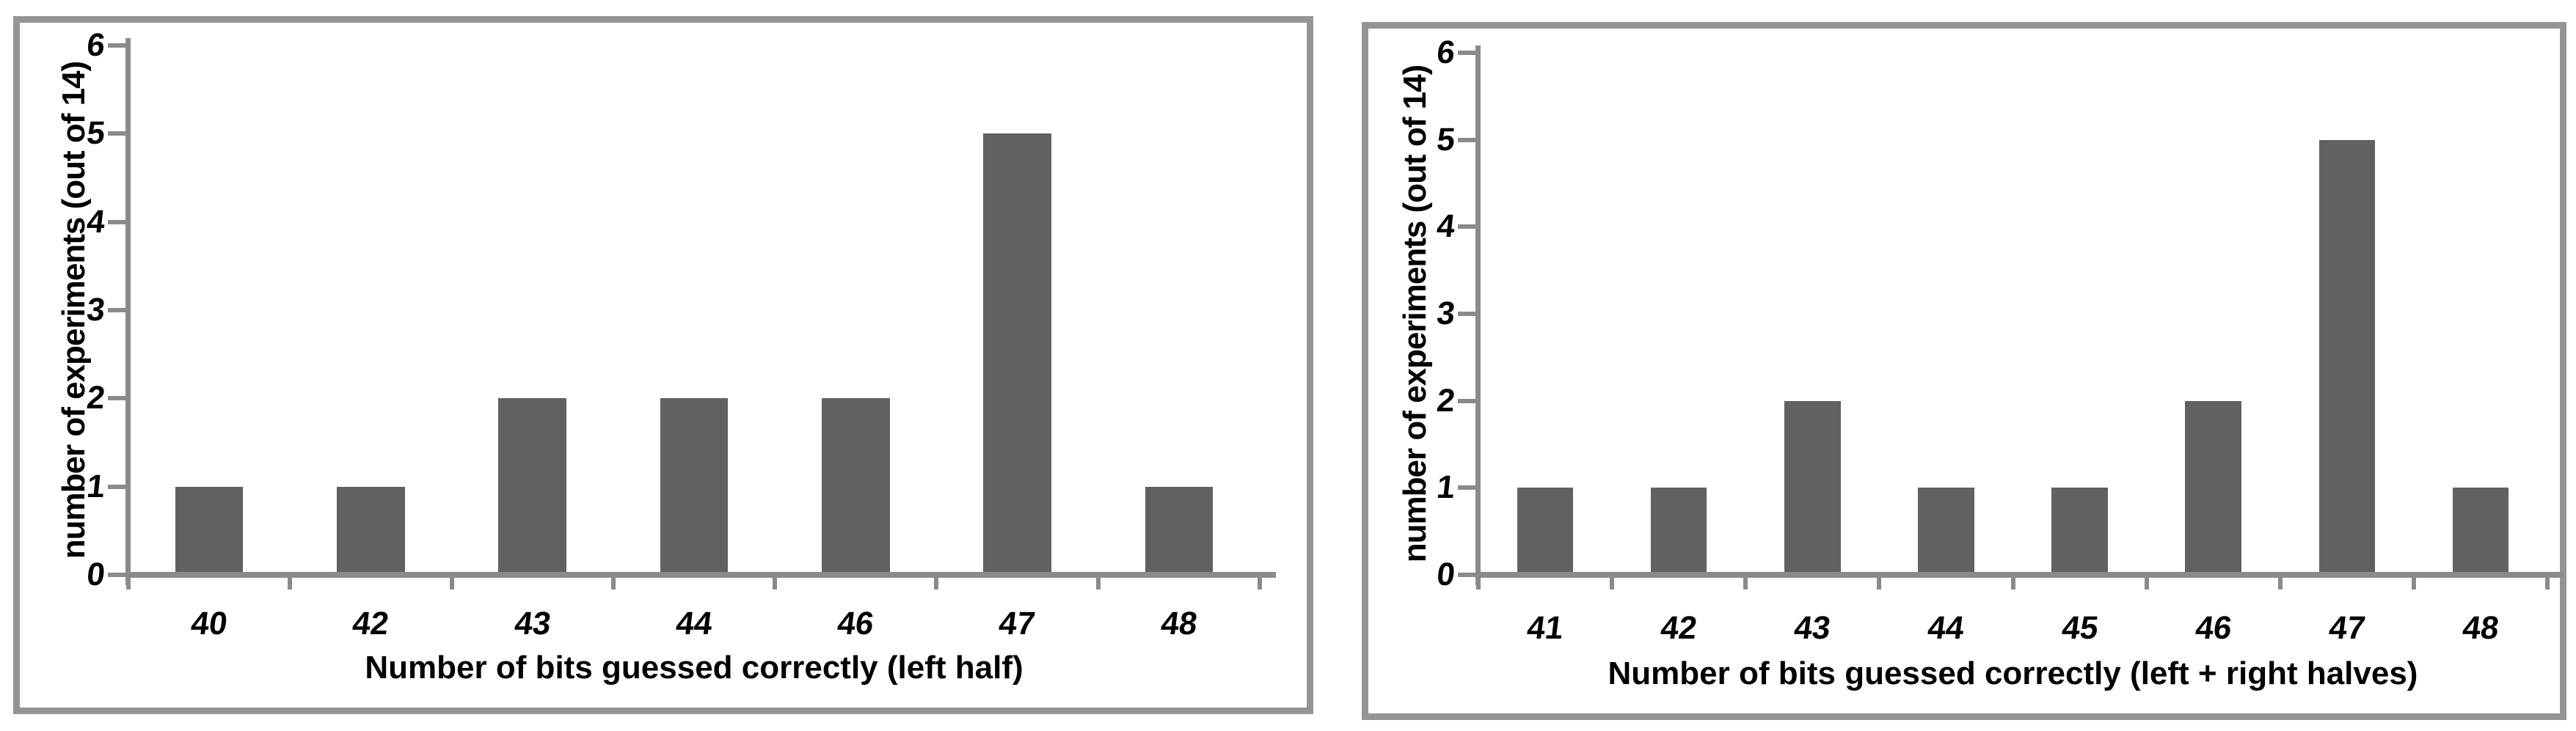  Describe the element at coordinates (210, 624) in the screenshot. I see `x-tick-label-40: 40` at that location.